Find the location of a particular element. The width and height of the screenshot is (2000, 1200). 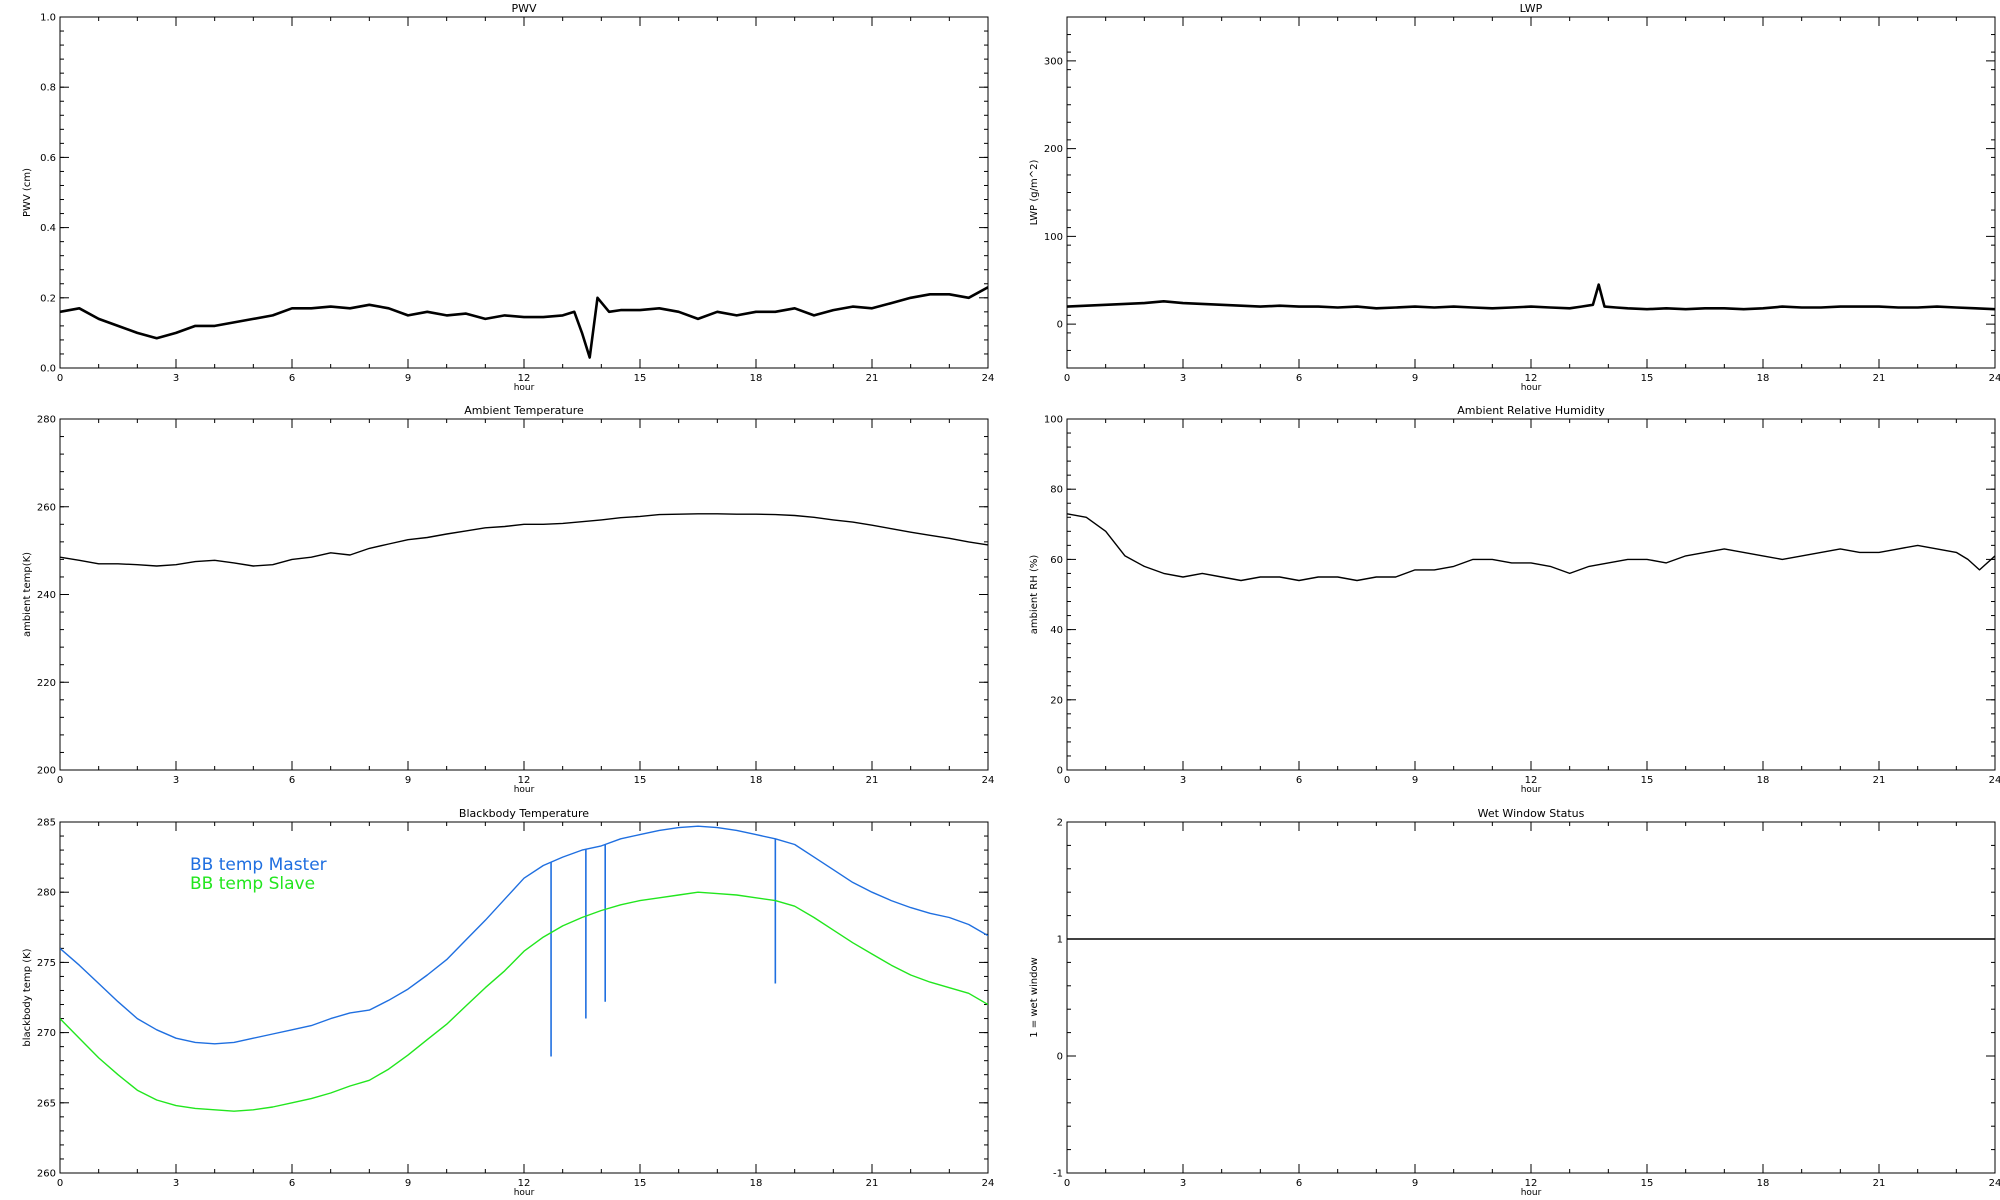

y-tick-label: 0.2 is located at coordinates (48, 298).